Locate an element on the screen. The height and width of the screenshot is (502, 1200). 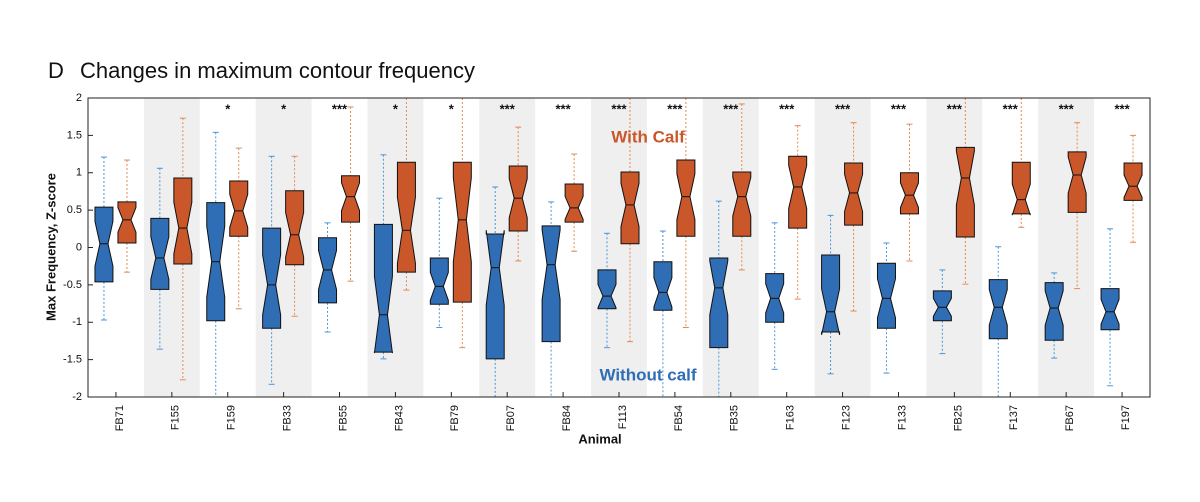
y-tick-label: 0 is located at coordinates (79, 247).